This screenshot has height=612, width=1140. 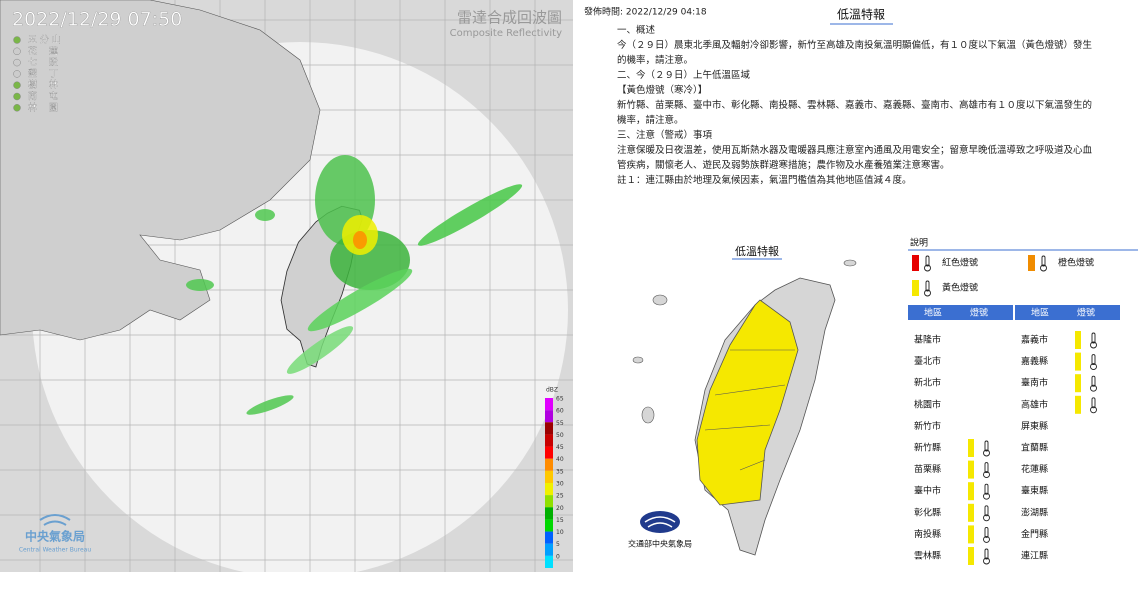 I want to click on station-name: 林 園, so click(x=43, y=107).